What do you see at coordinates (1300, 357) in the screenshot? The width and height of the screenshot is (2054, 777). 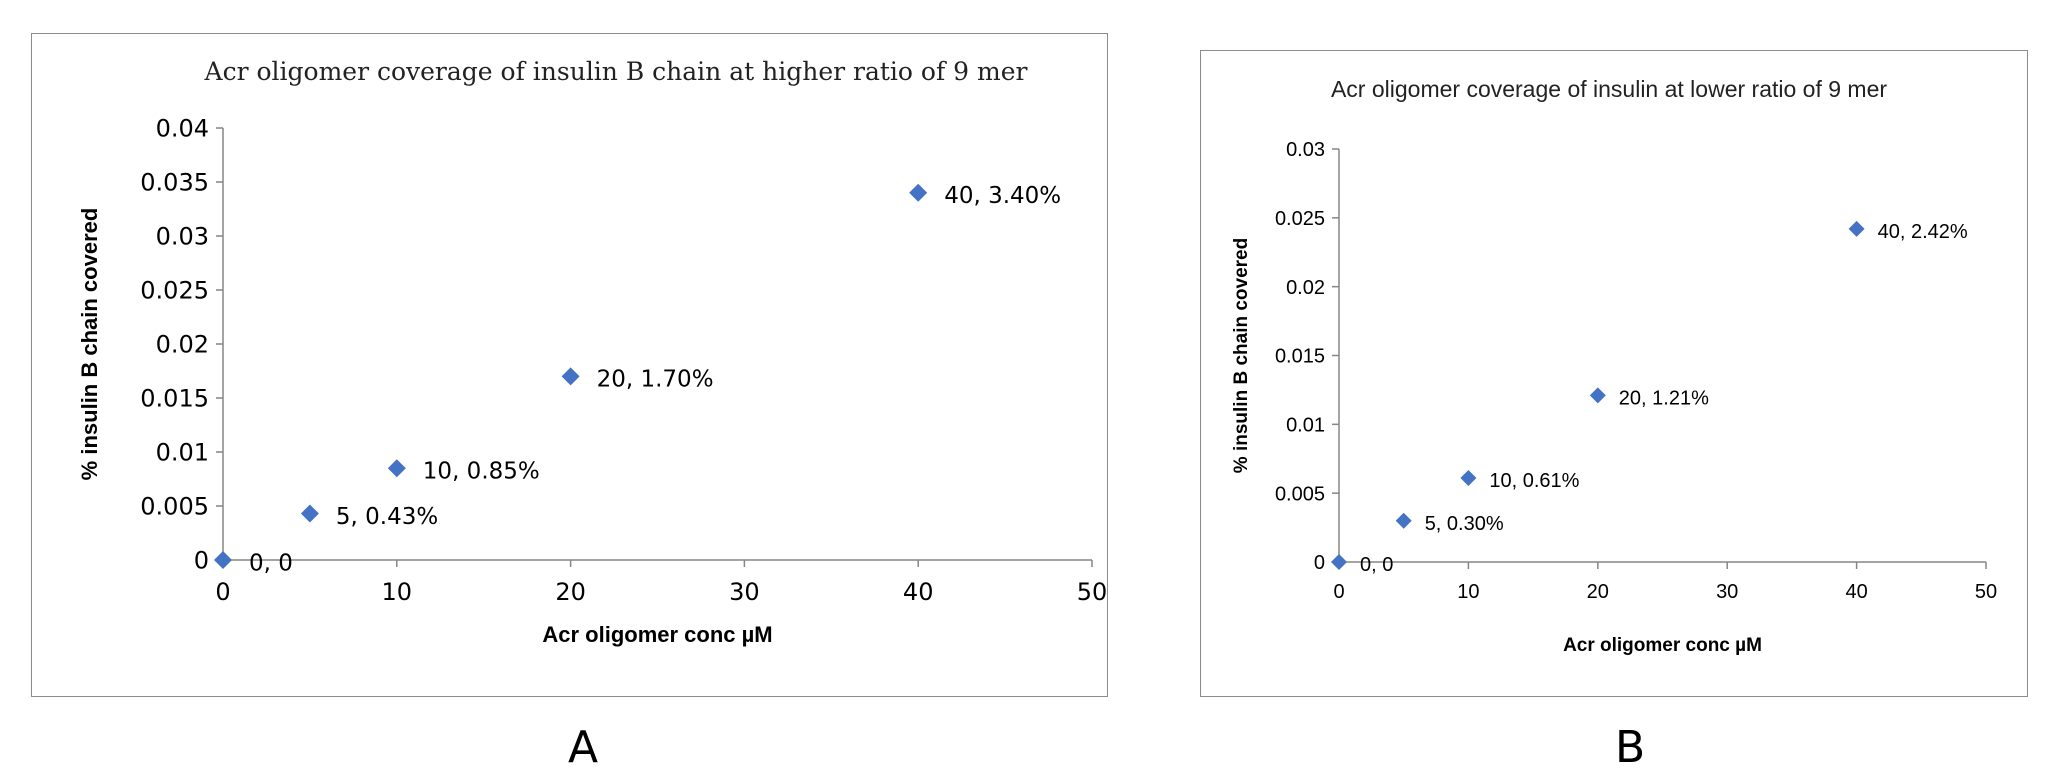 I see `chart-b-y-tick-label: 0.015` at bounding box center [1300, 357].